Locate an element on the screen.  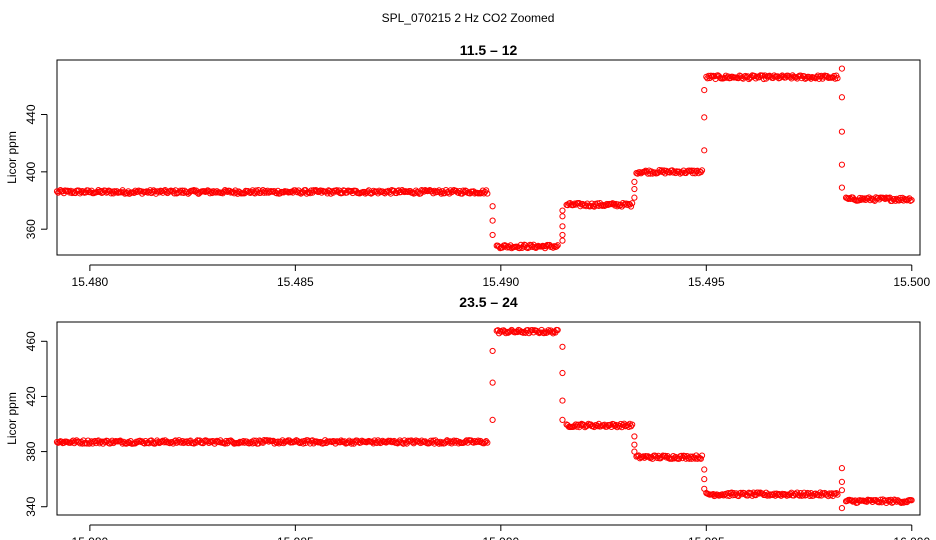
y-axis-label: Licor ppm is located at coordinates (12, 418).